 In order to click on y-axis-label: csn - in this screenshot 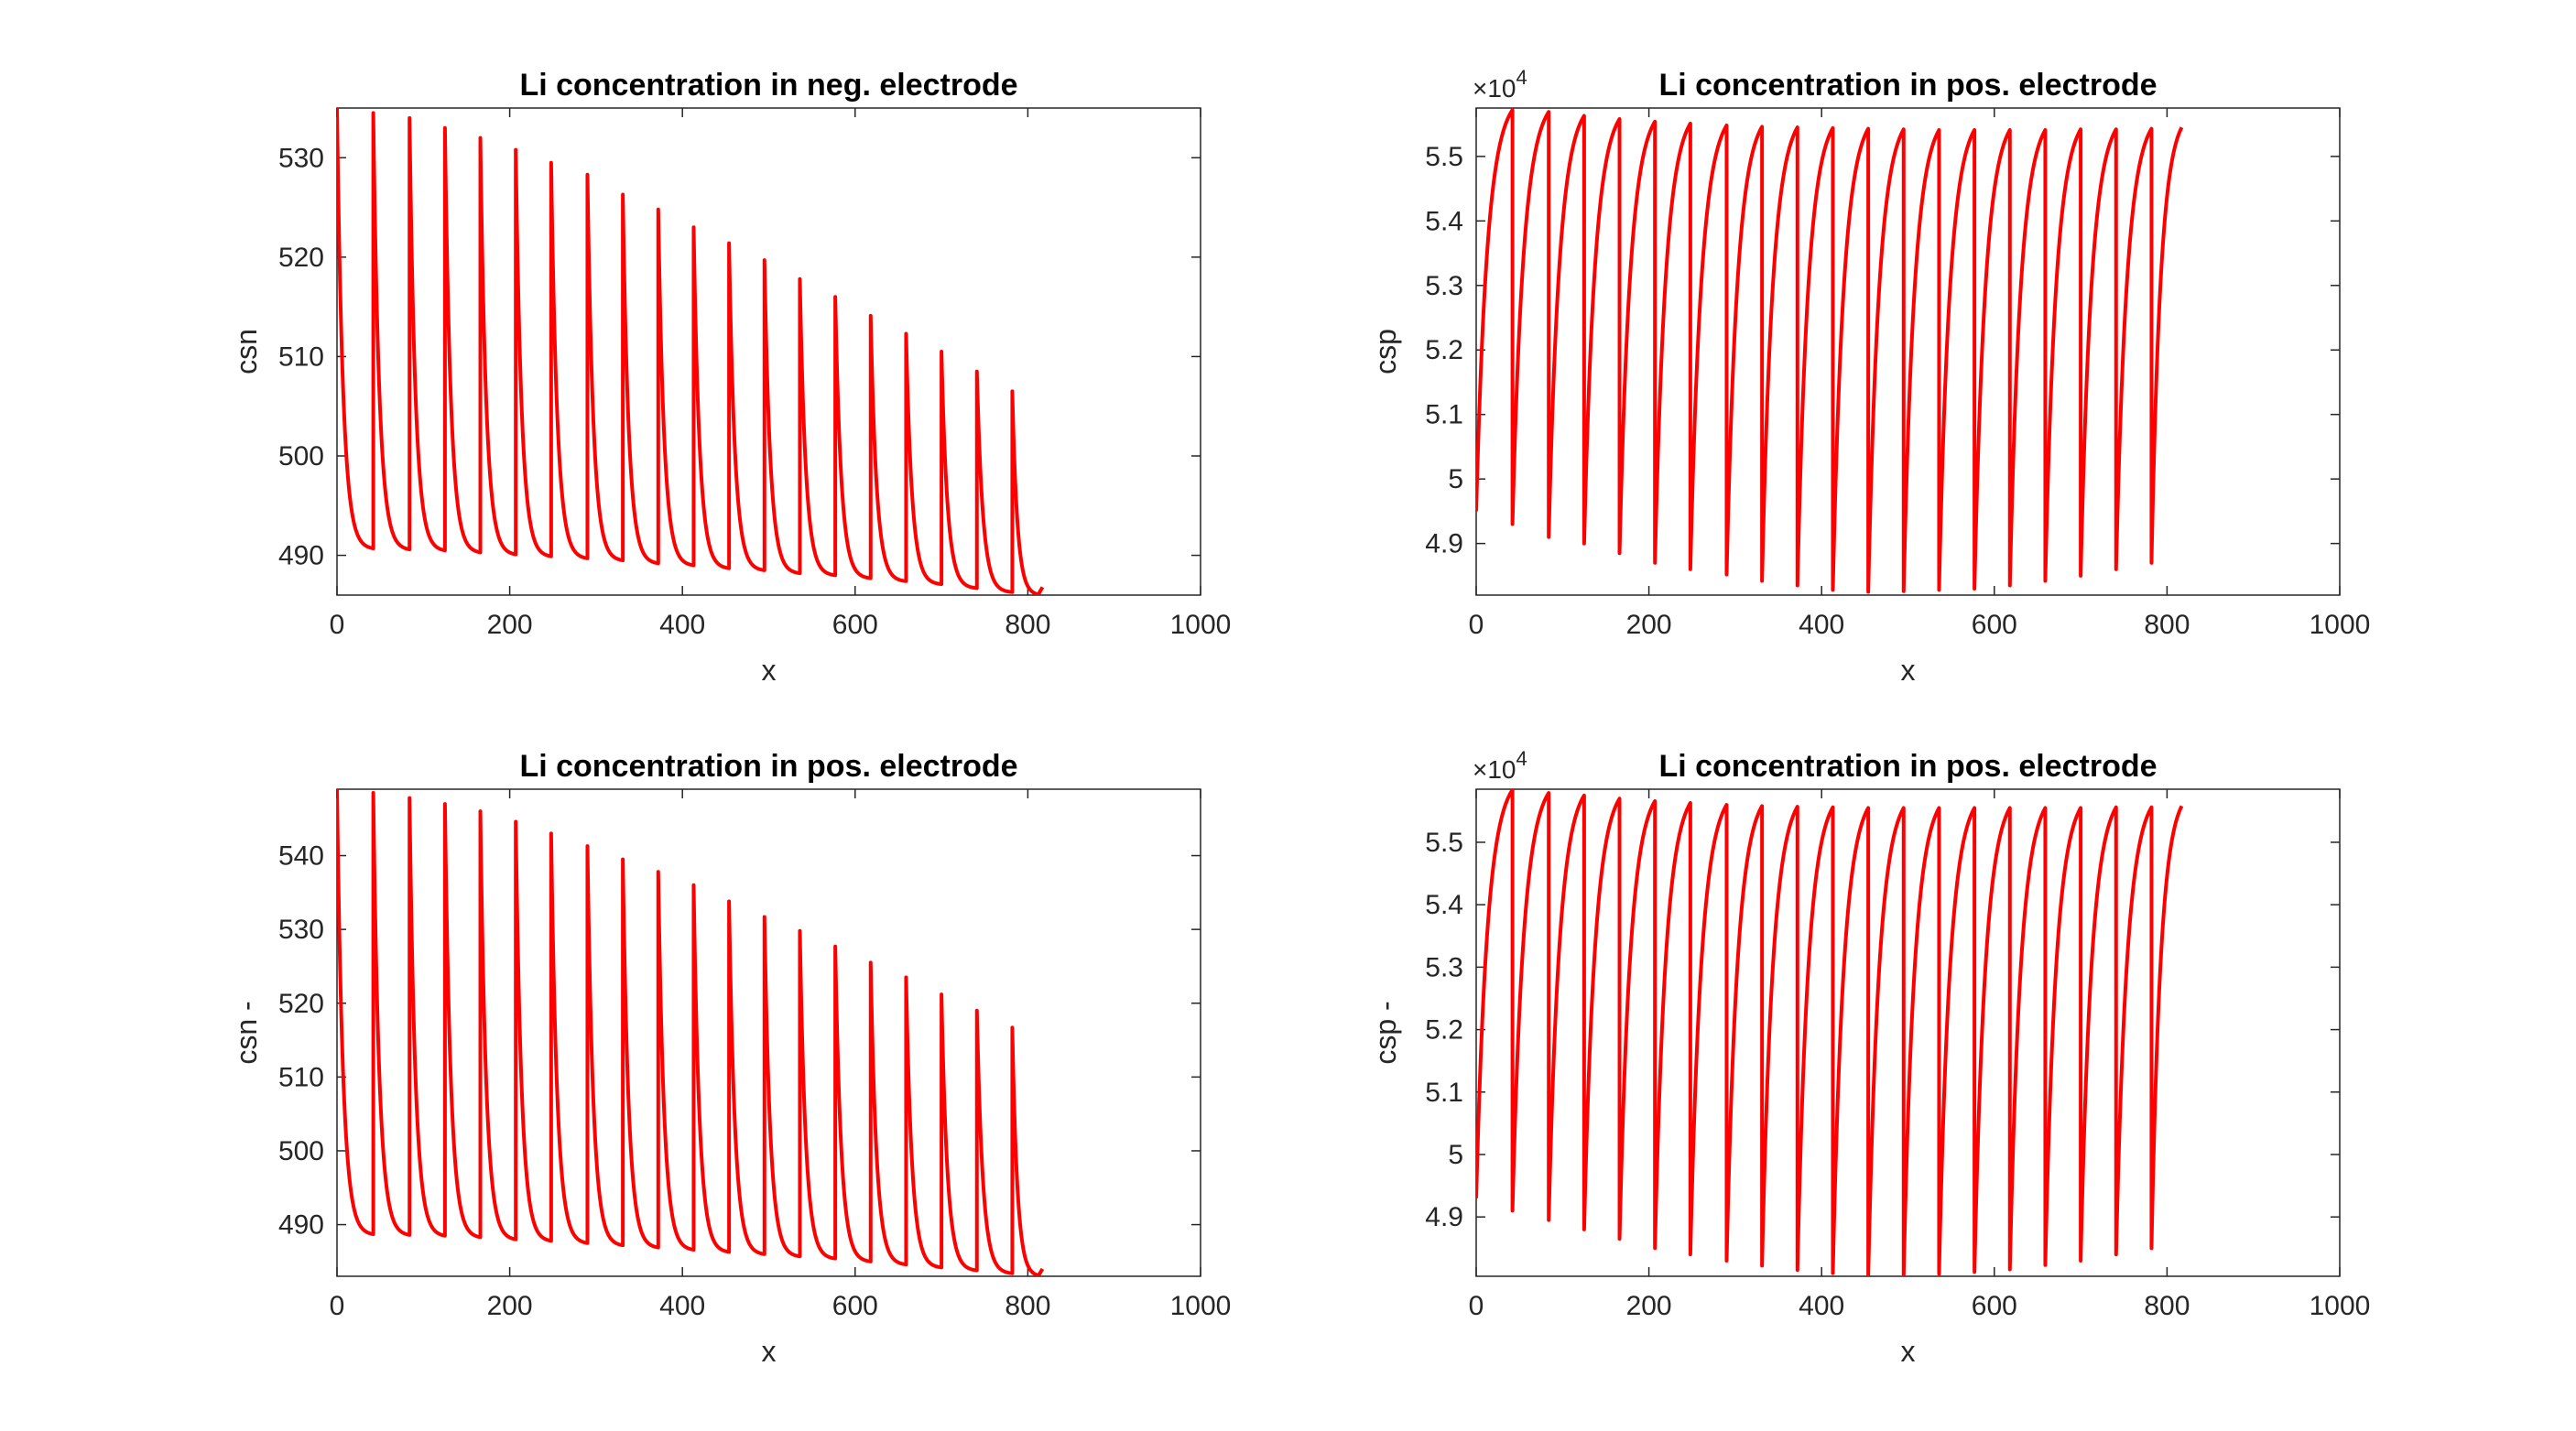, I will do `click(246, 1032)`.